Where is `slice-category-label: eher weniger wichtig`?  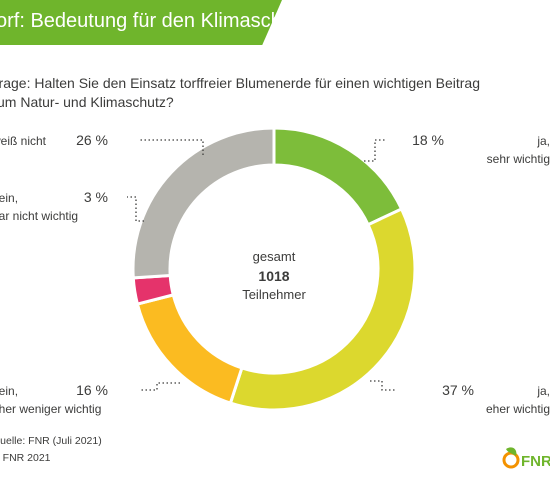
slice-category-label: eher weniger wichtig is located at coordinates (50, 409).